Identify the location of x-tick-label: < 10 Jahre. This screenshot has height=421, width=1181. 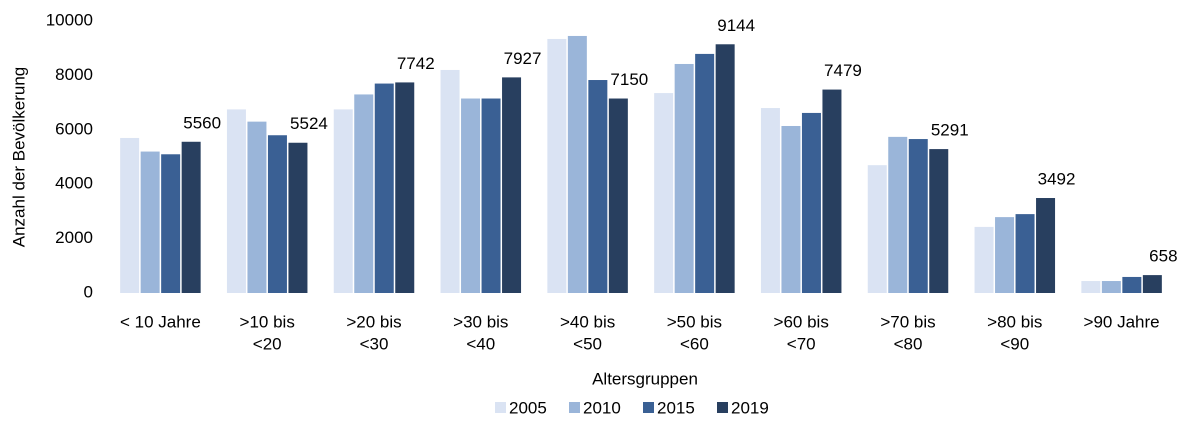
(160, 321).